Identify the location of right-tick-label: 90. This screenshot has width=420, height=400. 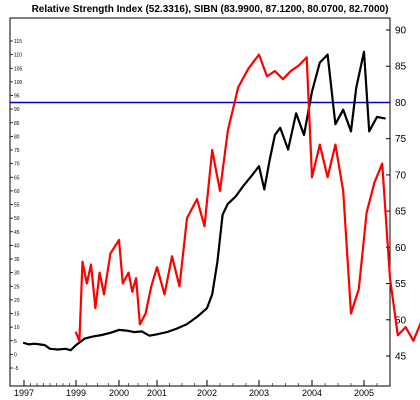
(401, 31).